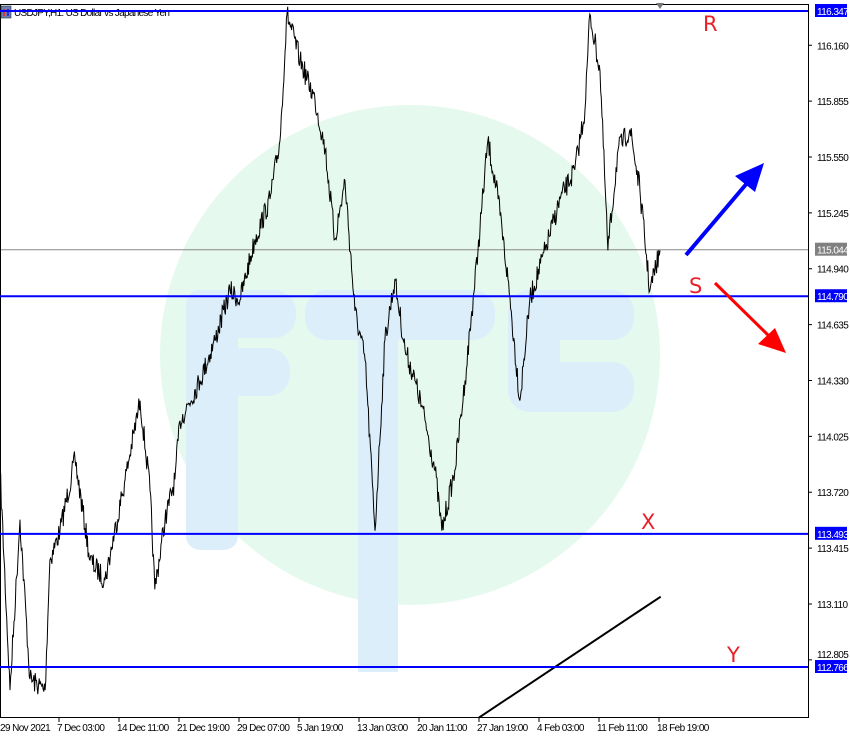  What do you see at coordinates (833, 549) in the screenshot?
I see `y-tick-label: 113.415` at bounding box center [833, 549].